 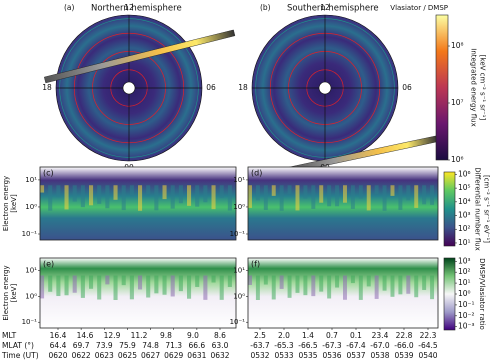 I want to click on orbit-value: -67.3, so click(x=332, y=345).